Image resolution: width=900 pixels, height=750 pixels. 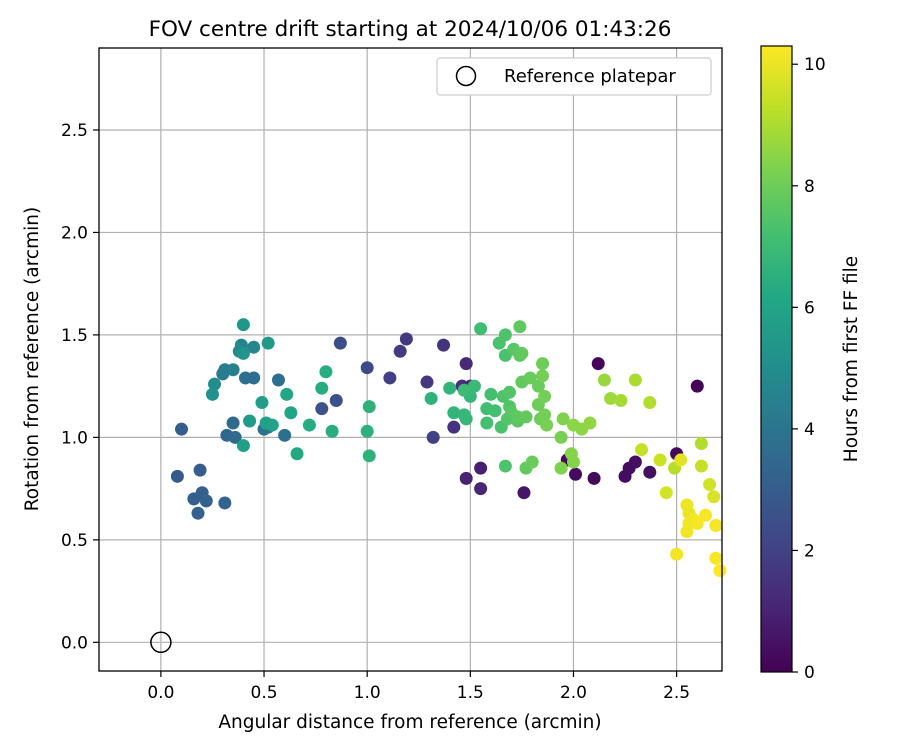 I want to click on legend-box, so click(x=574, y=76).